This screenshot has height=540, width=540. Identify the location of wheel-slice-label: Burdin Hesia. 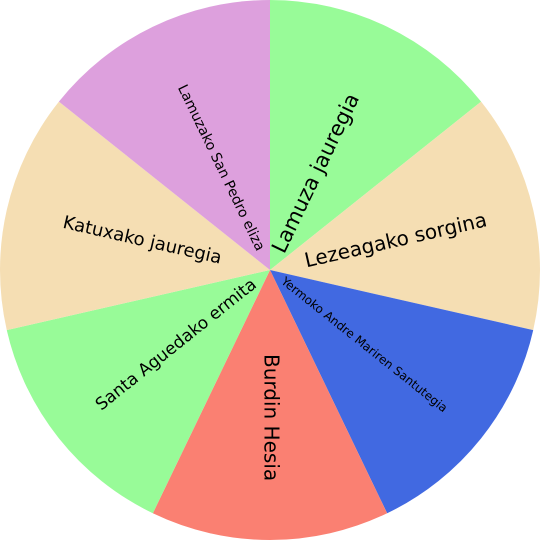
(272, 417).